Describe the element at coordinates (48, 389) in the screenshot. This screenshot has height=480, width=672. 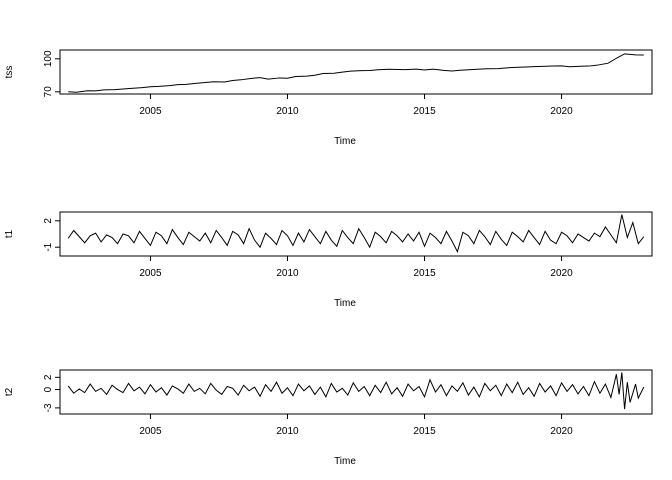
I see `y-tick-label-3-2: 0` at that location.